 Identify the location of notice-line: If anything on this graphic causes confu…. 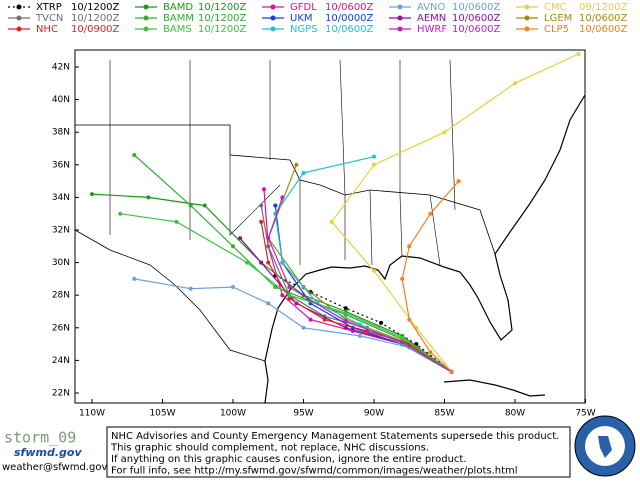
(289, 459).